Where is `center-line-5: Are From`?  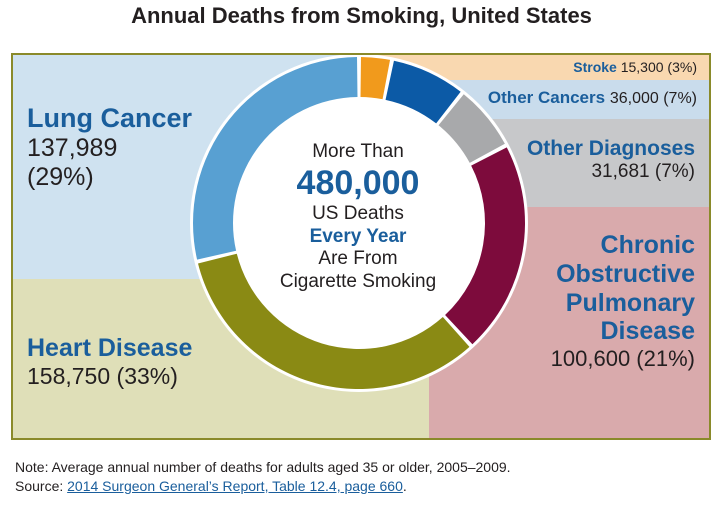
center-line-5: Are From is located at coordinates (358, 259).